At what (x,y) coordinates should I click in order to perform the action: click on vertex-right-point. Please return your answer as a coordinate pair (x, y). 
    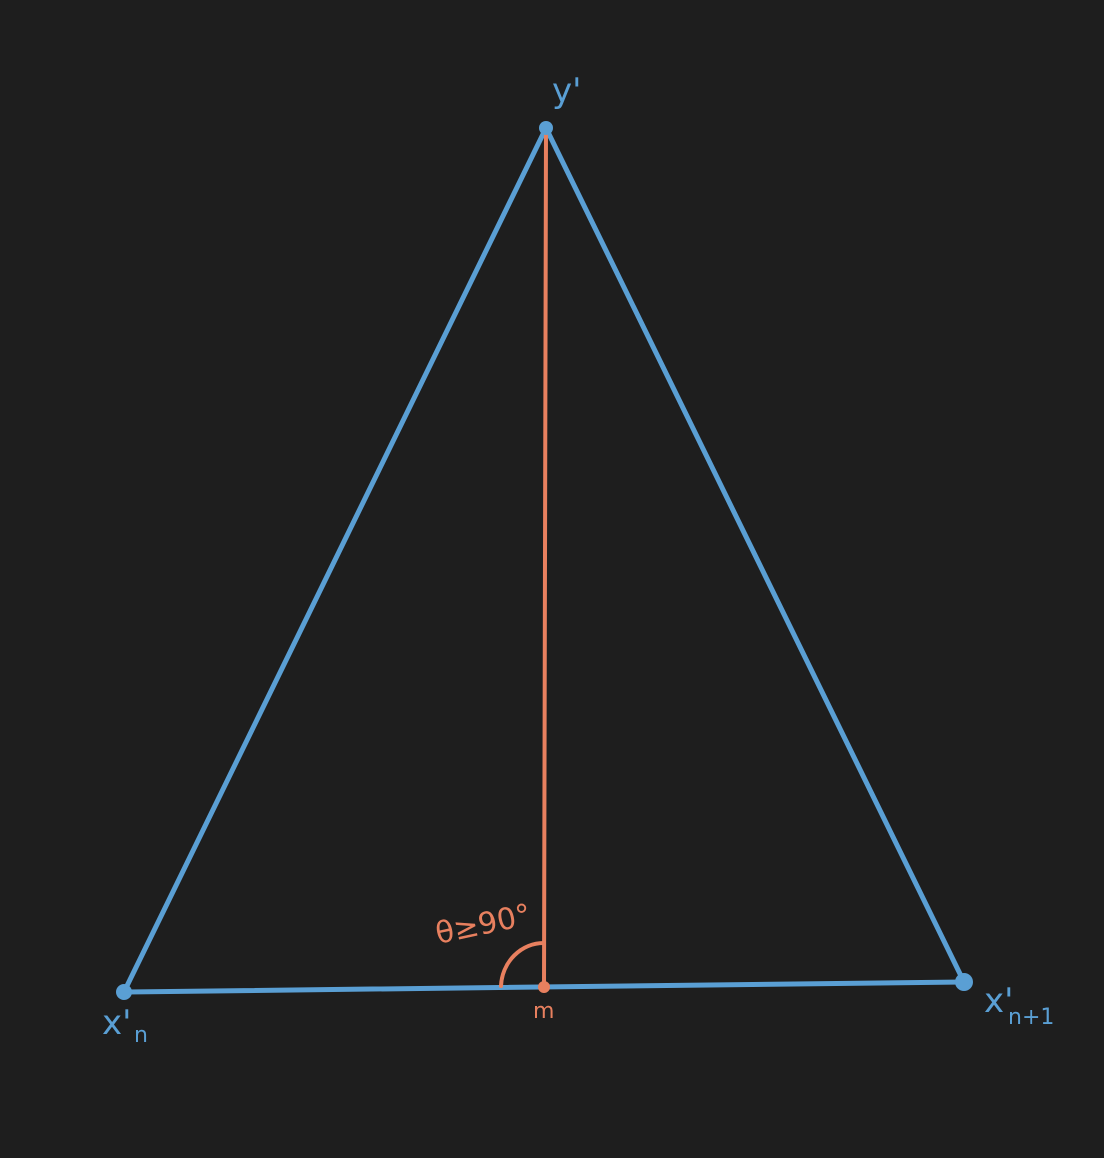
    Looking at the image, I should click on (964, 982).